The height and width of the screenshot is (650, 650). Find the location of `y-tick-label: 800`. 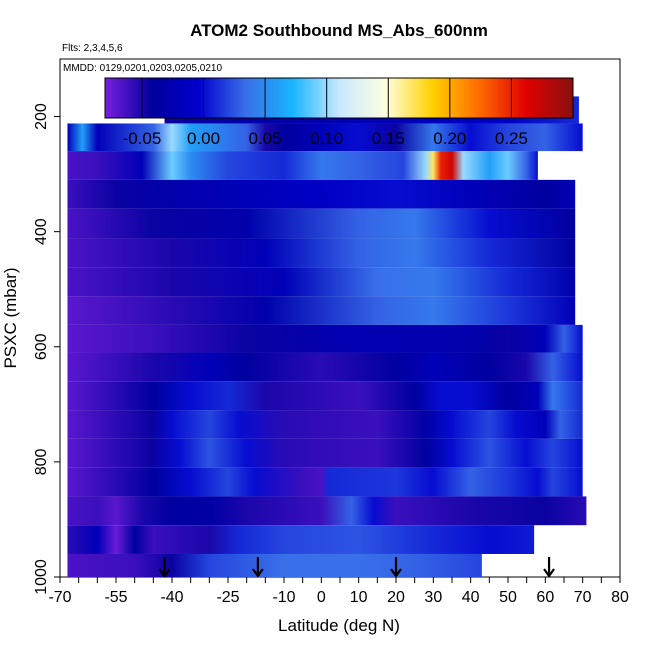

y-tick-label: 800 is located at coordinates (41, 461).